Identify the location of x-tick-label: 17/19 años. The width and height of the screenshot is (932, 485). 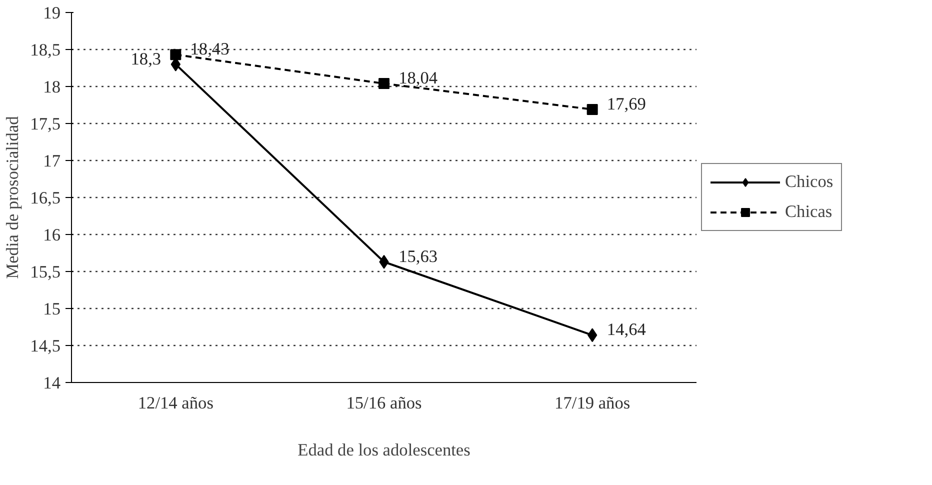
(592, 403).